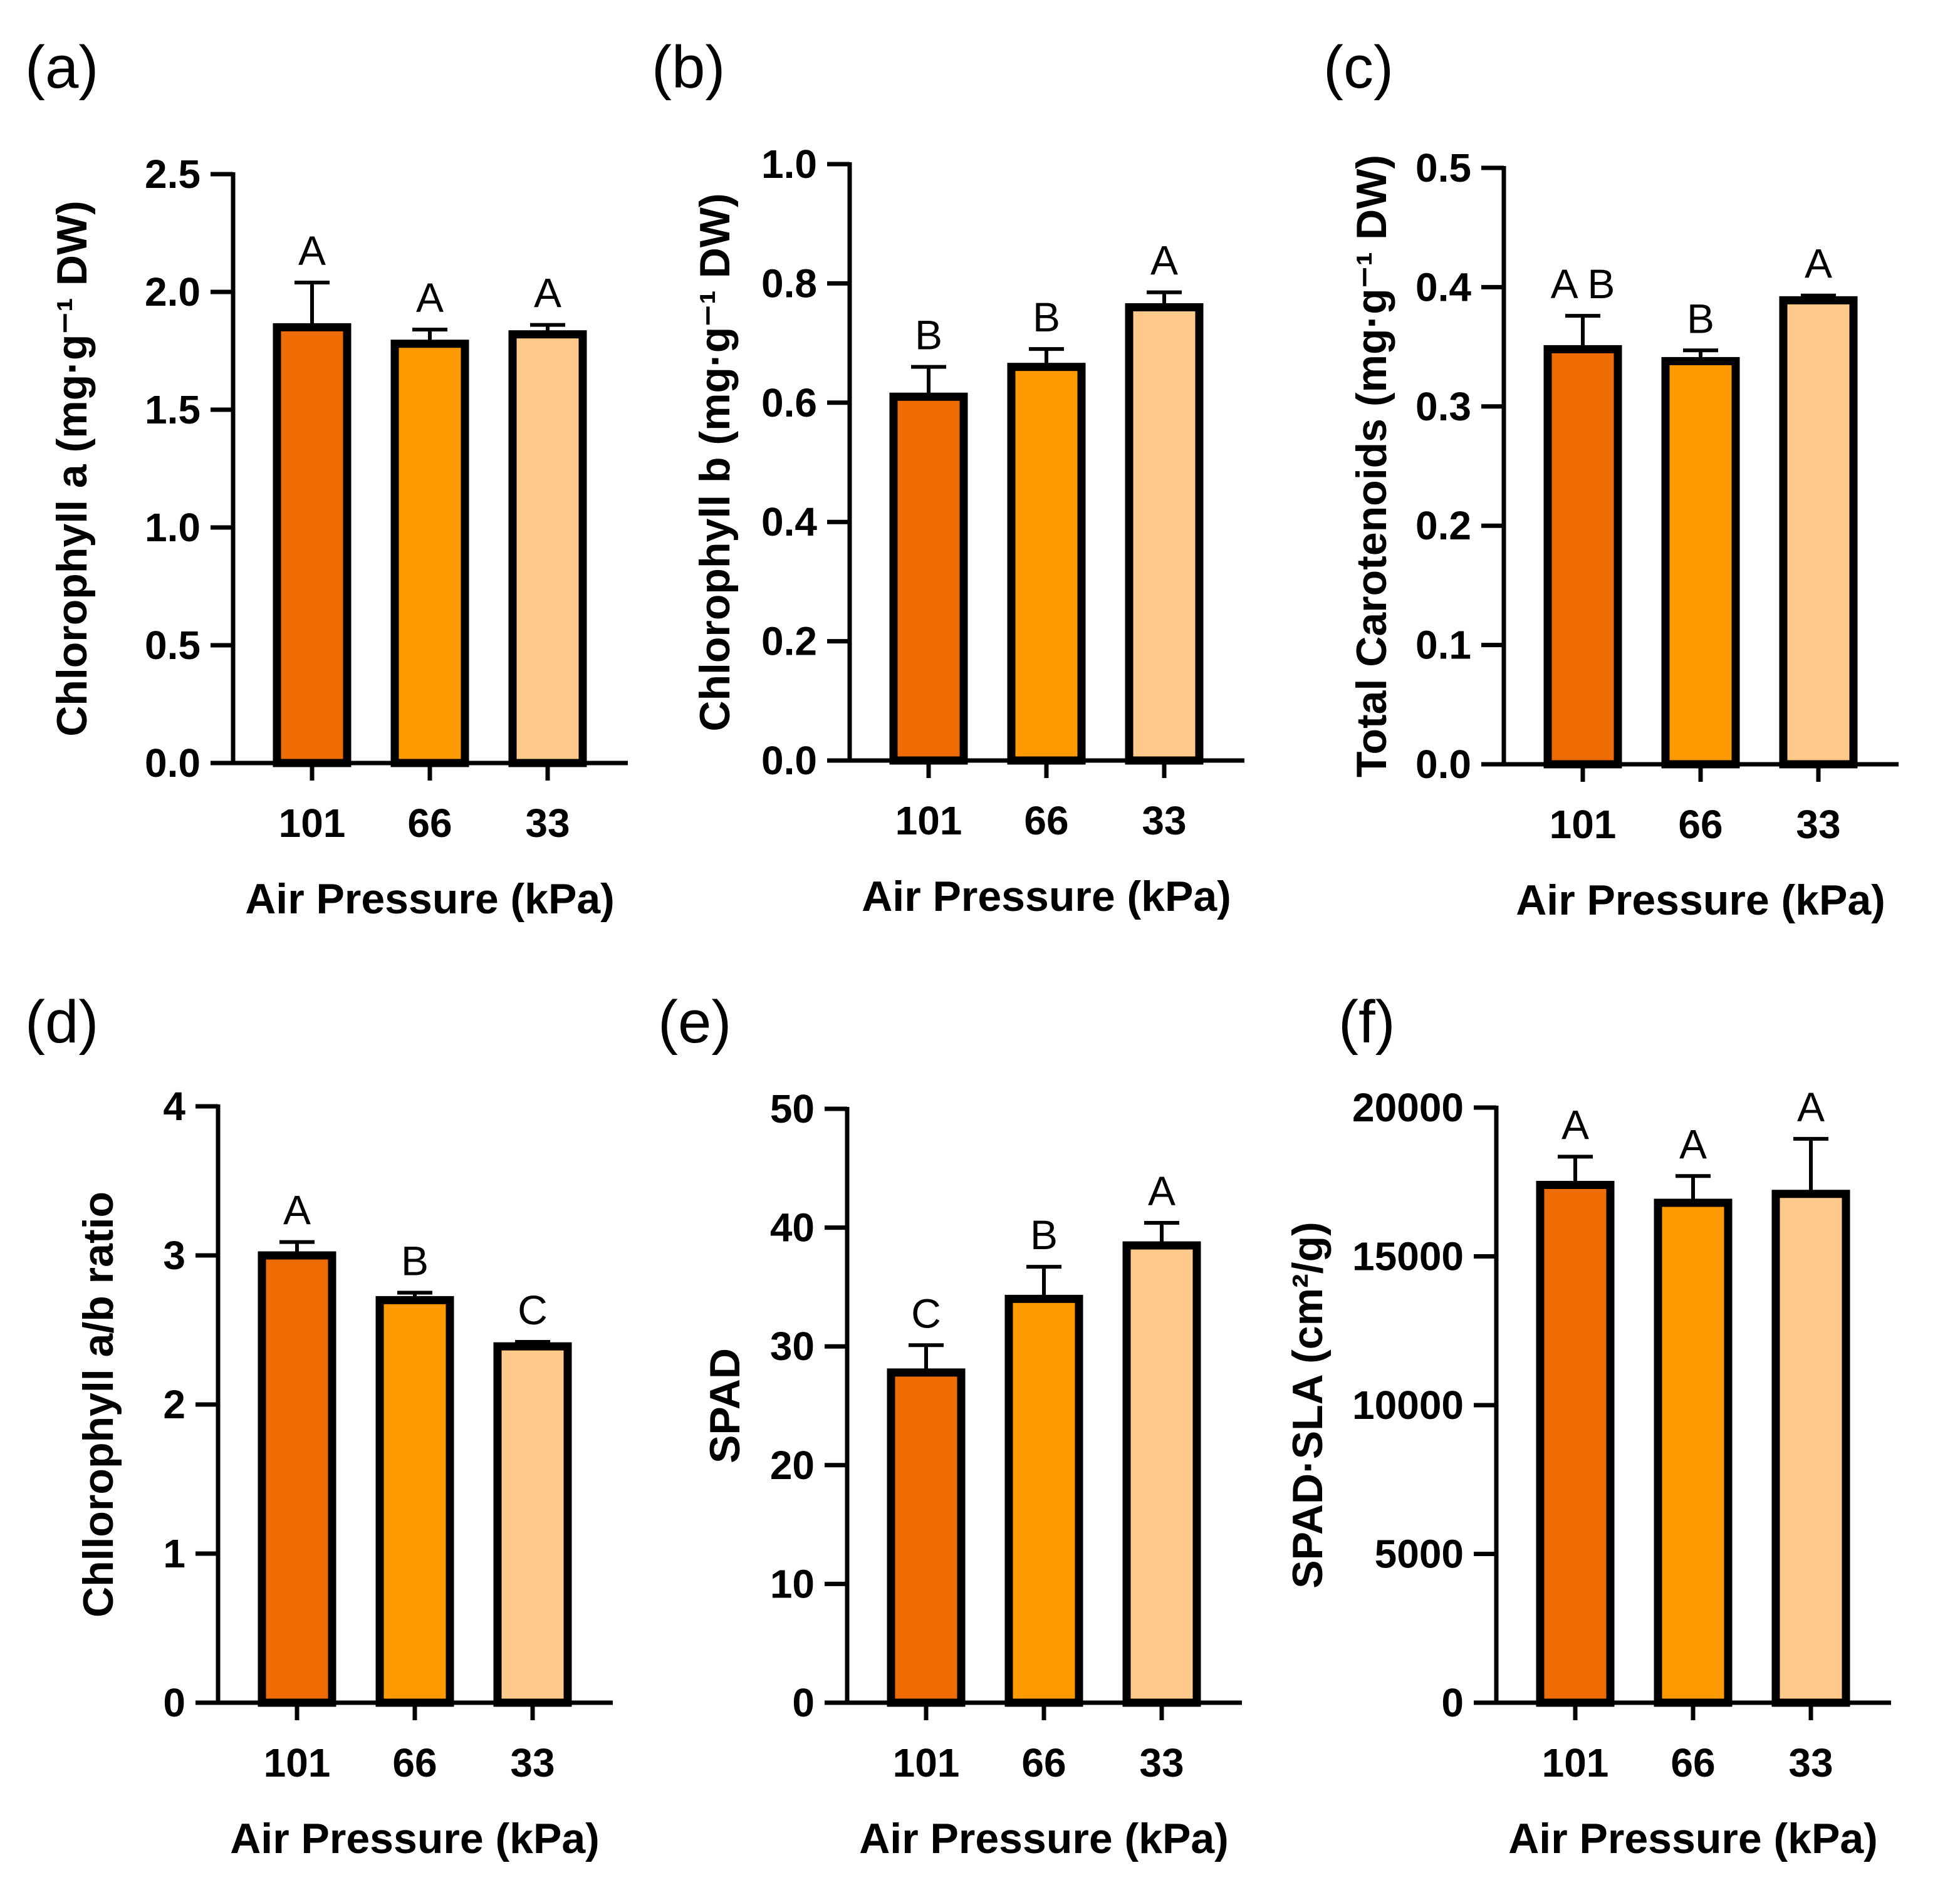 The width and height of the screenshot is (1960, 1885). What do you see at coordinates (1443, 645) in the screenshot?
I see `y-tick-label: 0.1` at bounding box center [1443, 645].